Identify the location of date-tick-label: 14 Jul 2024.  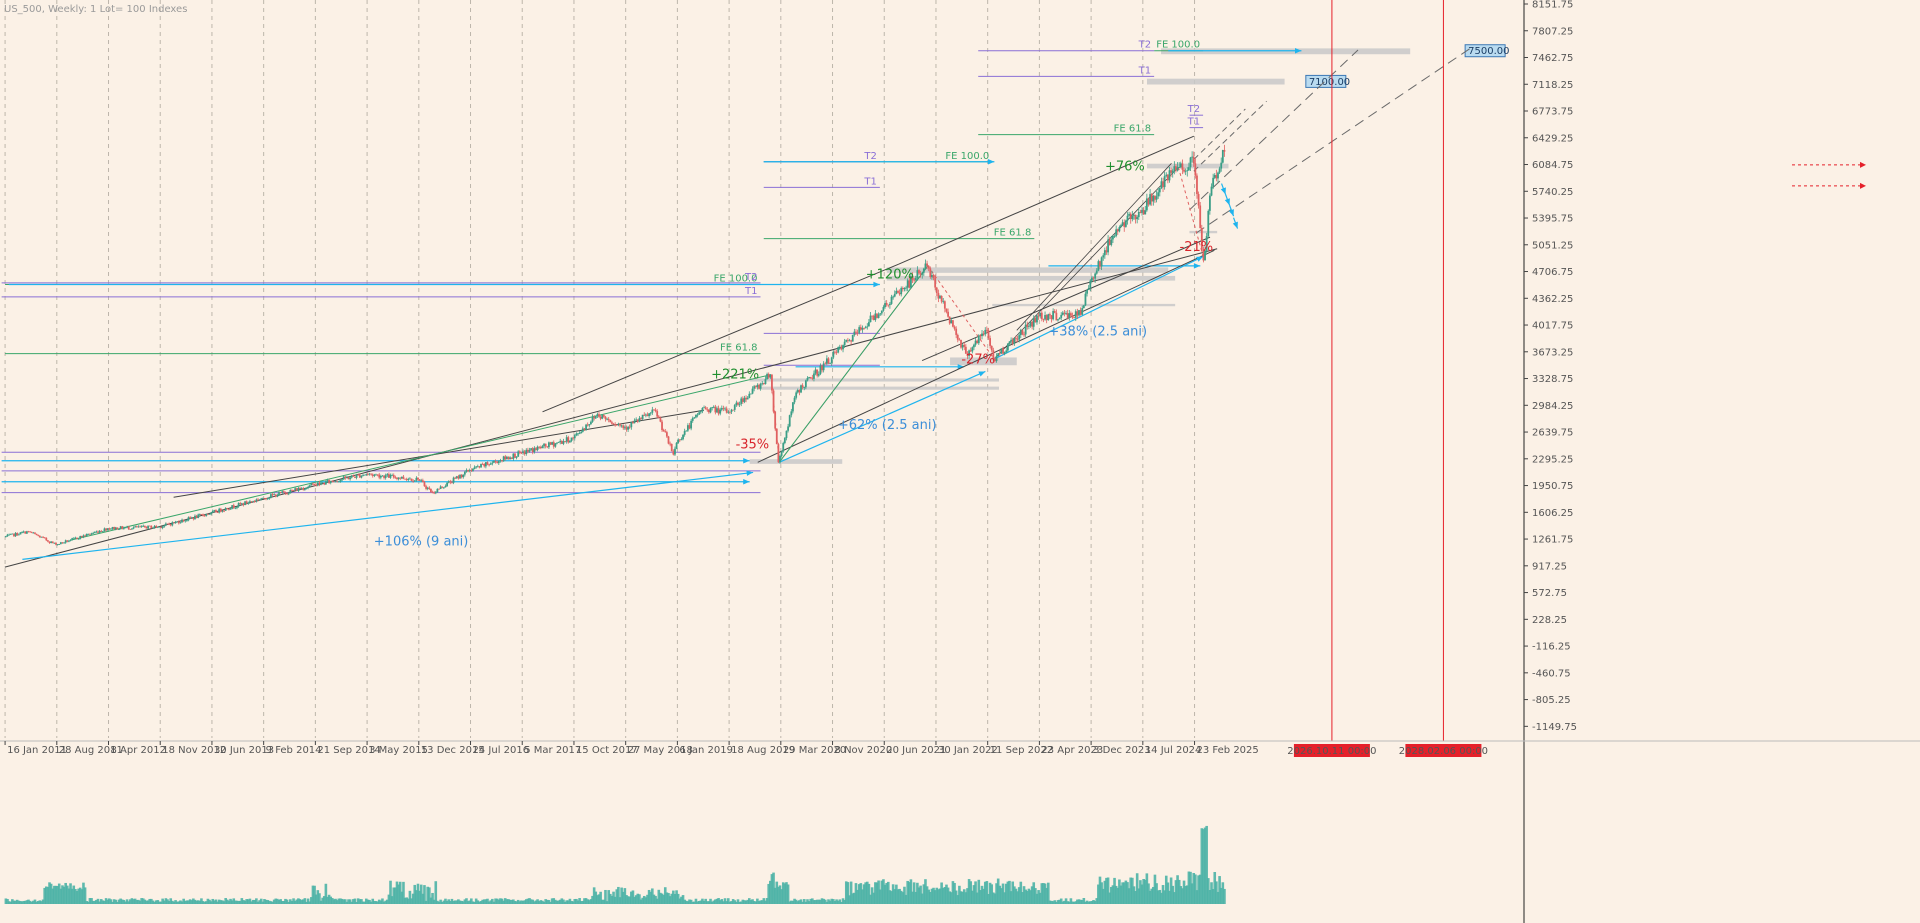
(1173, 750).